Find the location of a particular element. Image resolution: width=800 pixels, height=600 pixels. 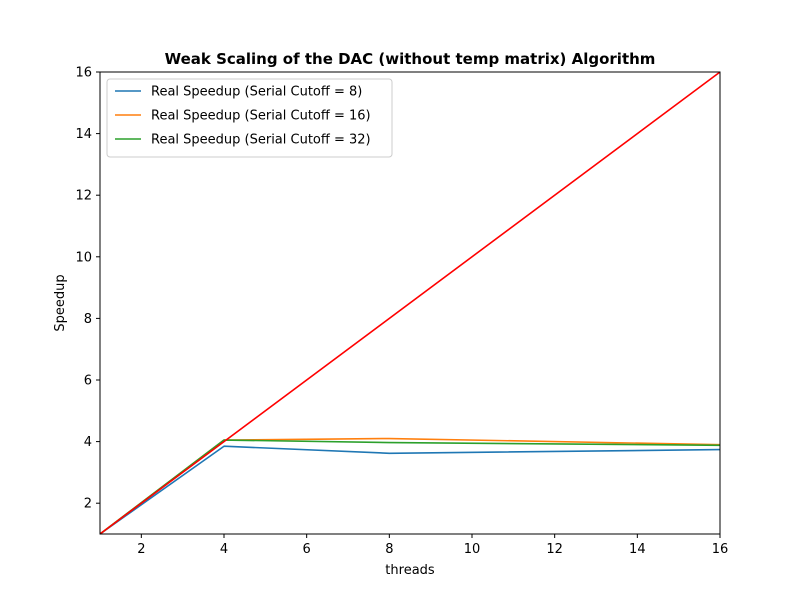

y-tick-label: 12 is located at coordinates (83, 196).